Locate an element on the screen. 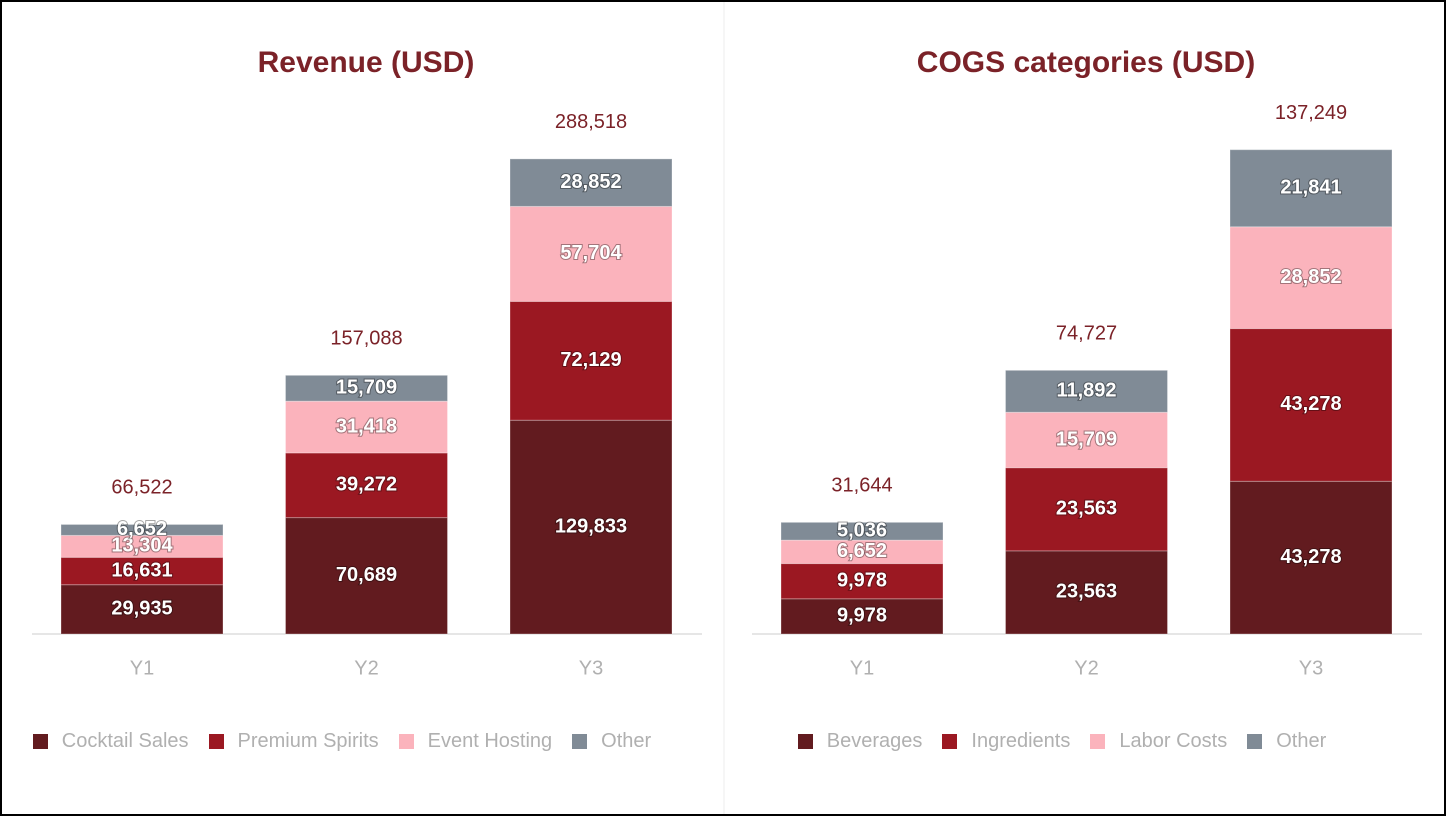 The image size is (1446, 816). legend-item: Beverages is located at coordinates (860, 741).